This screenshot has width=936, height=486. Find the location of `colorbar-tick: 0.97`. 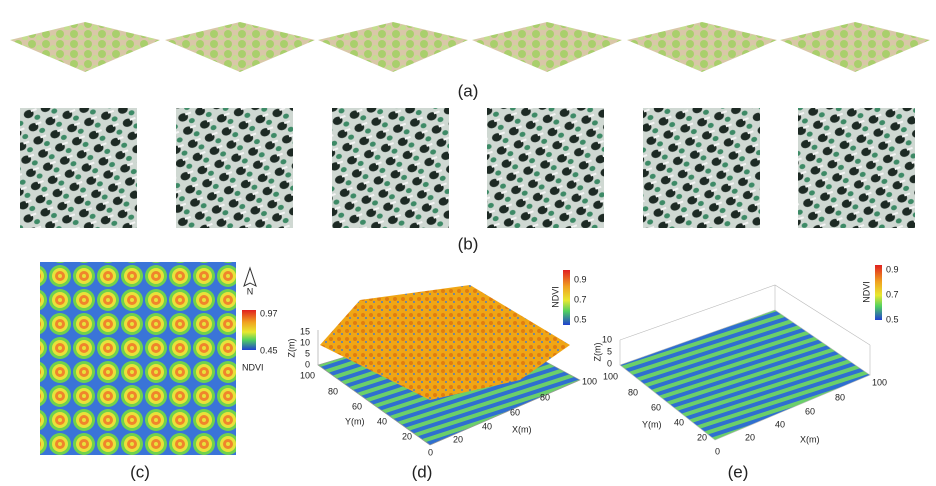

colorbar-tick: 0.97 is located at coordinates (269, 313).